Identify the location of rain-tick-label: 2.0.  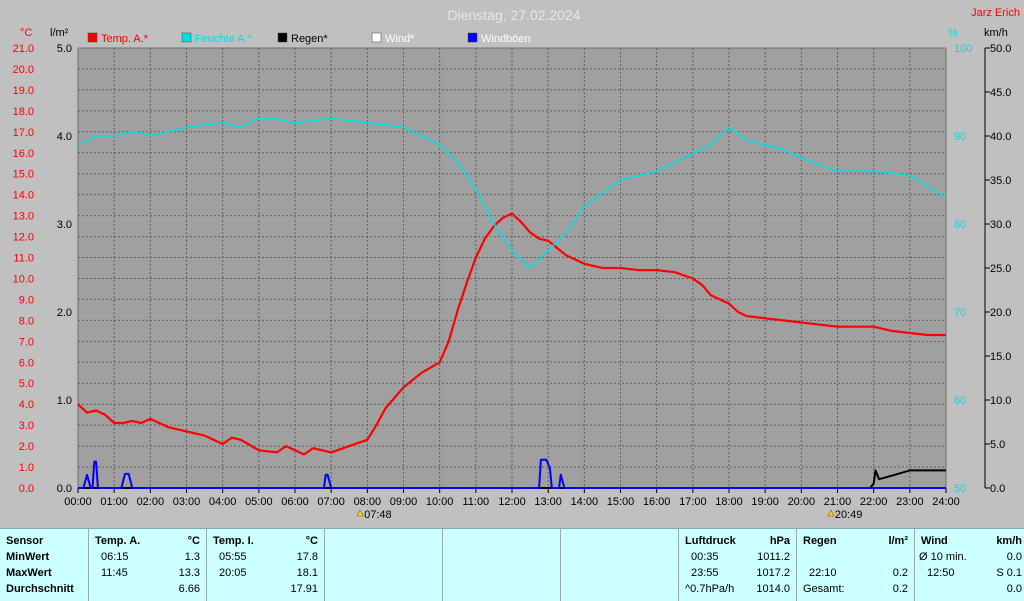
(64, 313).